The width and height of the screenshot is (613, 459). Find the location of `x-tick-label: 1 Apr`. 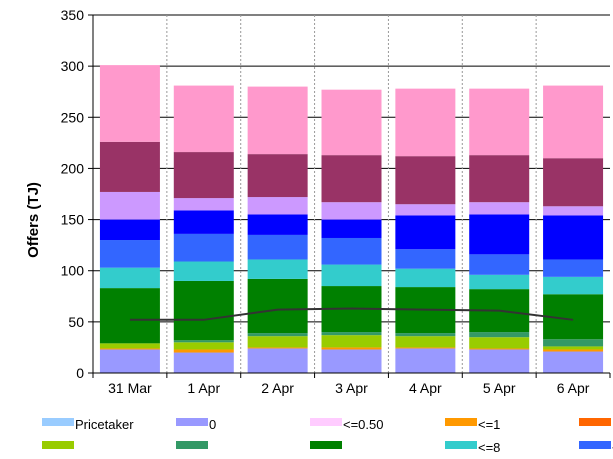

x-tick-label: 1 Apr is located at coordinates (203, 388).